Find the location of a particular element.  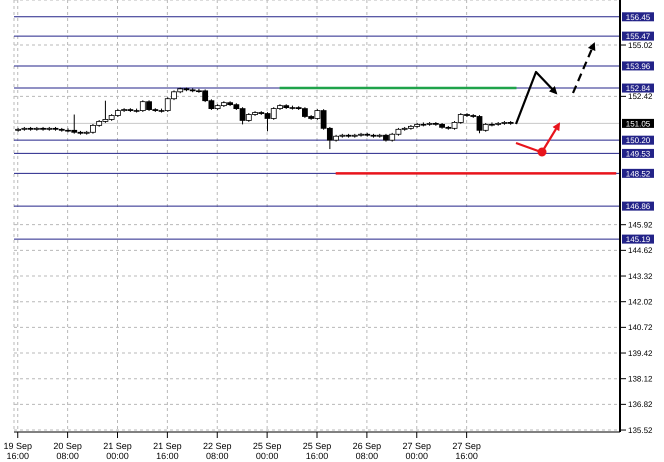

x-tick-label: 25 Sep 16:00 is located at coordinates (317, 451).